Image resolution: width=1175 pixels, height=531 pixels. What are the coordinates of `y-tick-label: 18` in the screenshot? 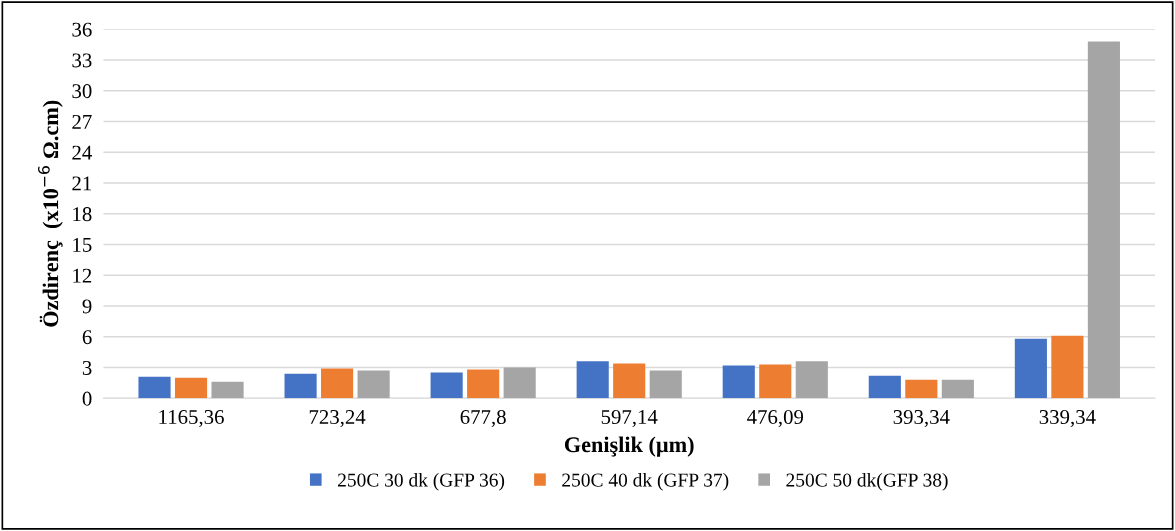 It's located at (82, 214).